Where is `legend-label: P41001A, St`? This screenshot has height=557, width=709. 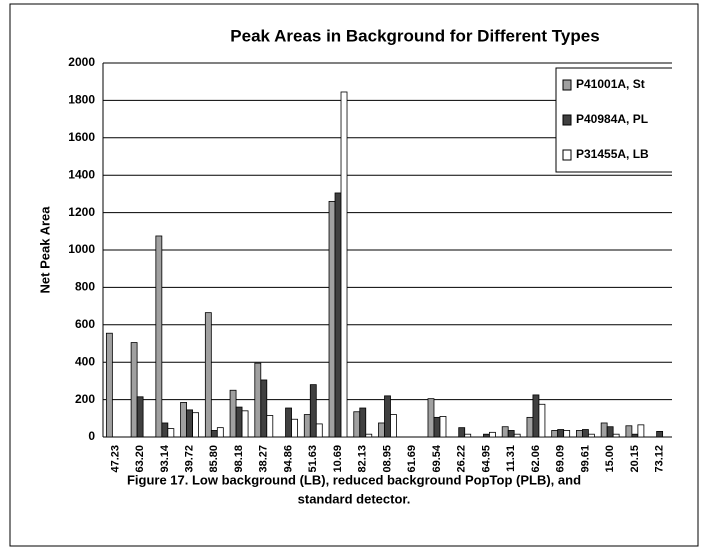 legend-label: P41001A, St is located at coordinates (610, 84).